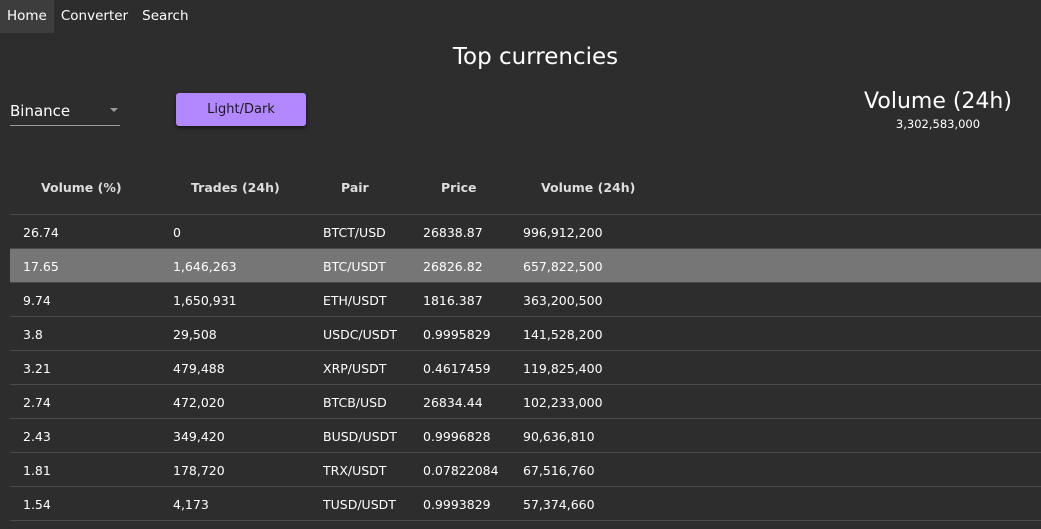 Image resolution: width=1041 pixels, height=529 pixels. What do you see at coordinates (457, 334) in the screenshot?
I see `cell-price: 0.9995829` at bounding box center [457, 334].